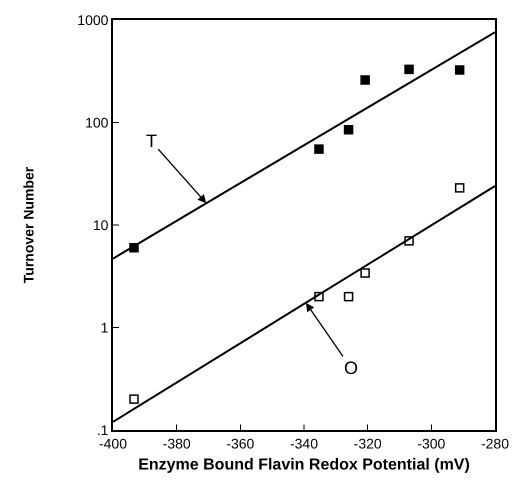 The height and width of the screenshot is (486, 521). What do you see at coordinates (100, 224) in the screenshot?
I see `y-tick-label: 10` at bounding box center [100, 224].